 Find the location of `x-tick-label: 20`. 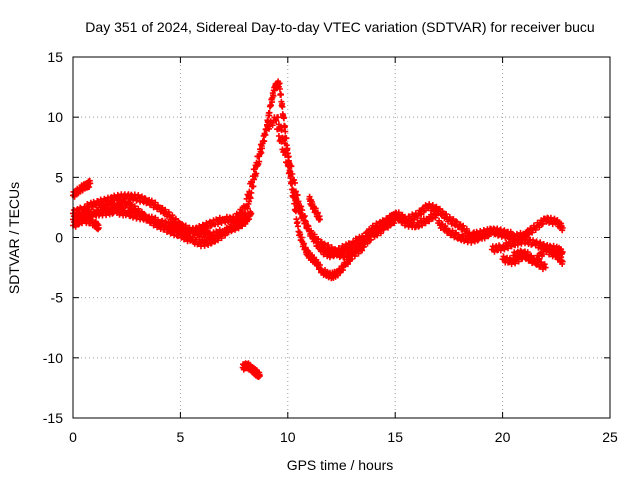

x-tick-label: 20 is located at coordinates (503, 437).